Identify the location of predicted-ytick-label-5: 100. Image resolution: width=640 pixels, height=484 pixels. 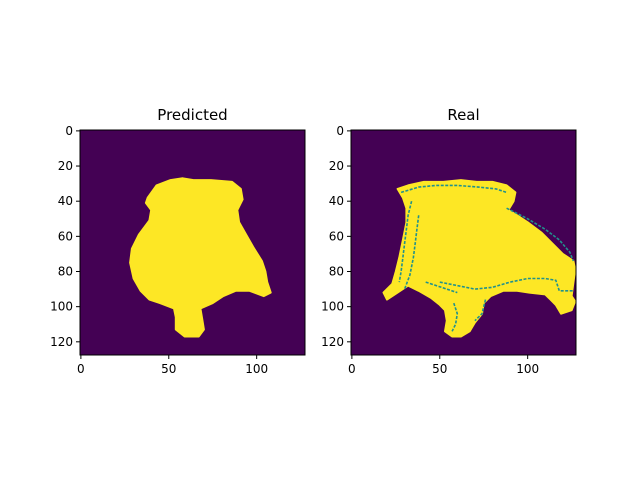
(61, 307).